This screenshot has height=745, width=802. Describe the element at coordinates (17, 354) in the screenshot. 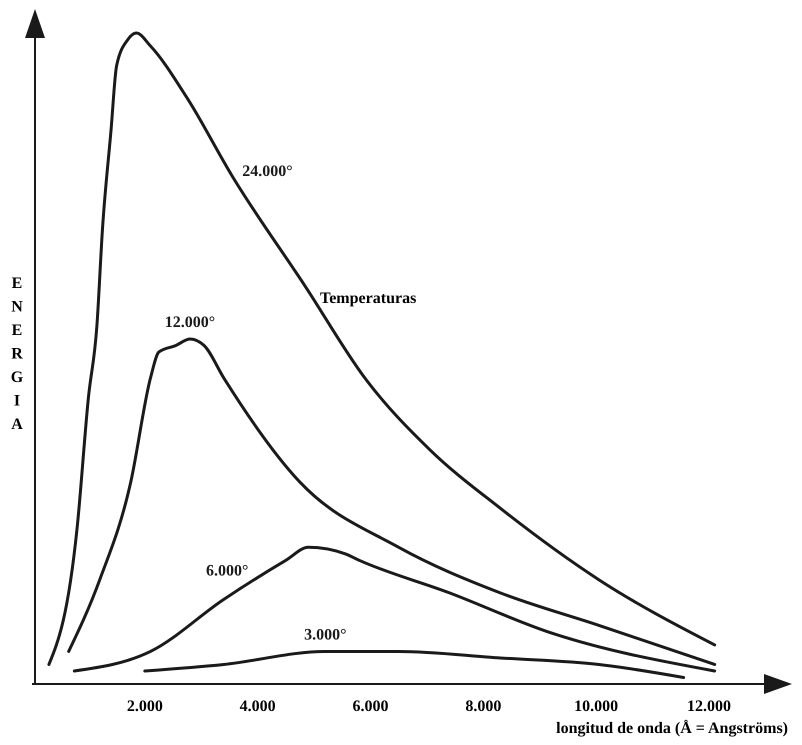

I see `y-axis-title: ENERGIA` at that location.